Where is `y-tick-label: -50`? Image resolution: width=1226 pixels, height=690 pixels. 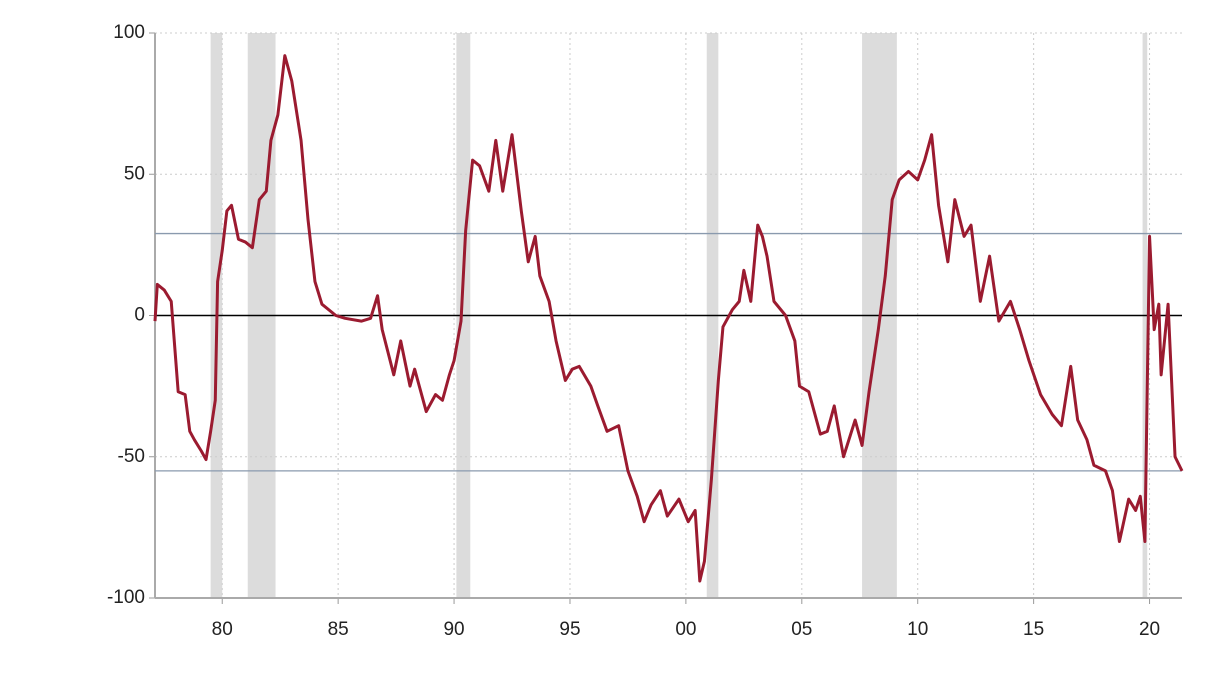 y-tick-label: -50 is located at coordinates (131, 456).